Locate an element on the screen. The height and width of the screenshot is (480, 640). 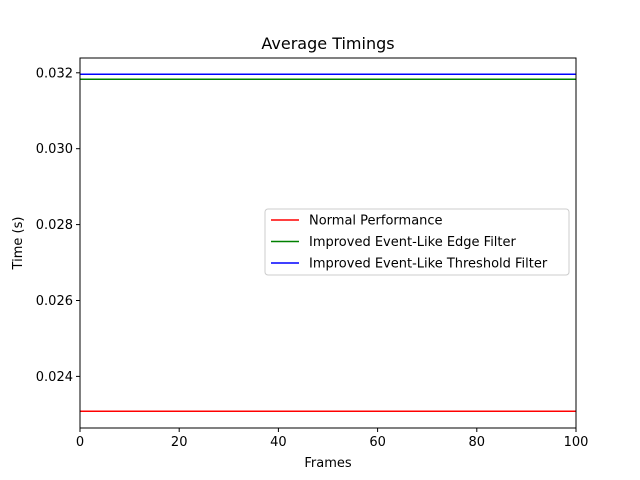
x-tick-label: 0 is located at coordinates (80, 442).